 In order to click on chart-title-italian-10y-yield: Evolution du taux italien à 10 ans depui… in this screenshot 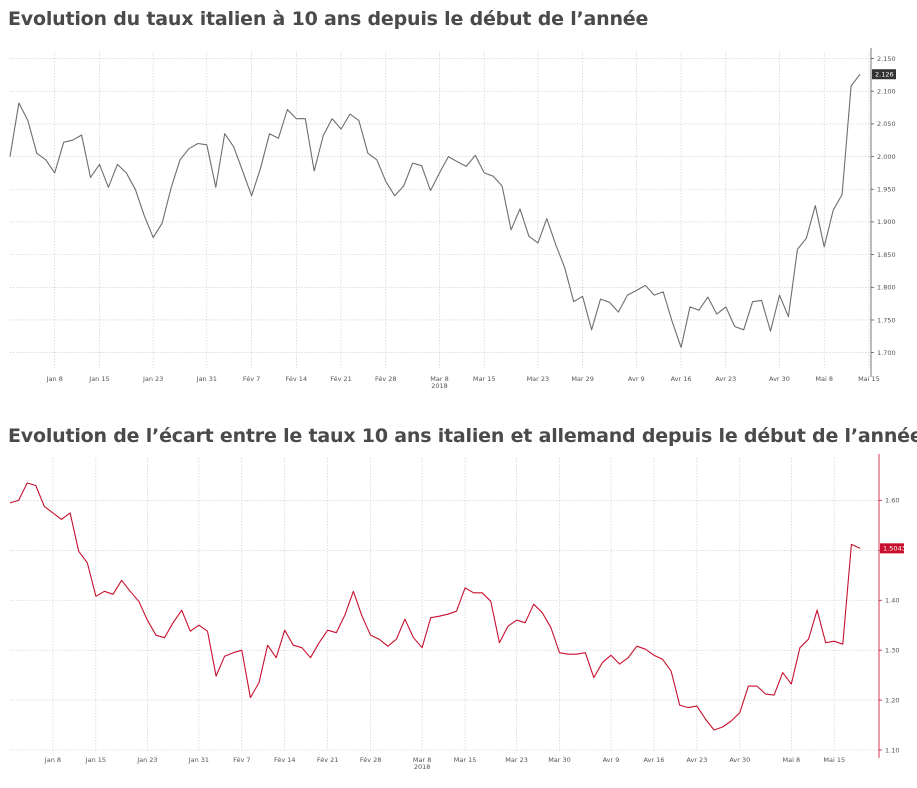, I will do `click(328, 19)`.